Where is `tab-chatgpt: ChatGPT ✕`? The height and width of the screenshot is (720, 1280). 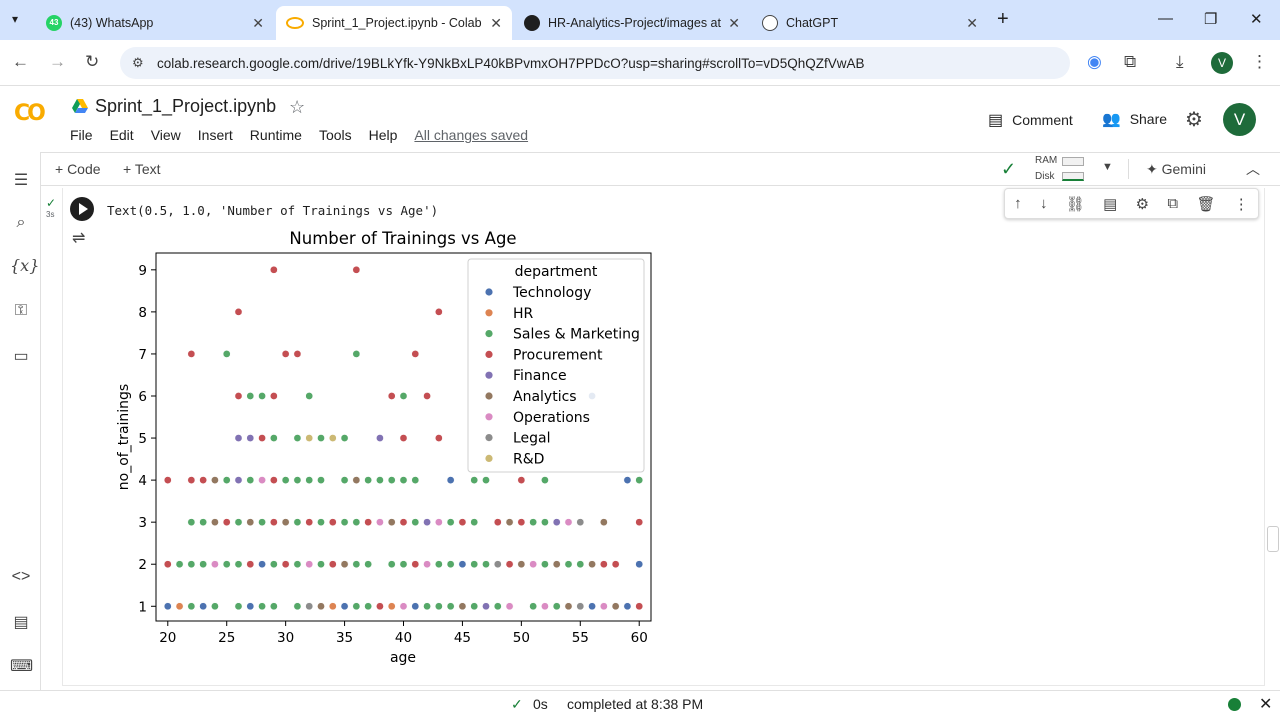 tab-chatgpt: ChatGPT ✕ is located at coordinates (870, 23).